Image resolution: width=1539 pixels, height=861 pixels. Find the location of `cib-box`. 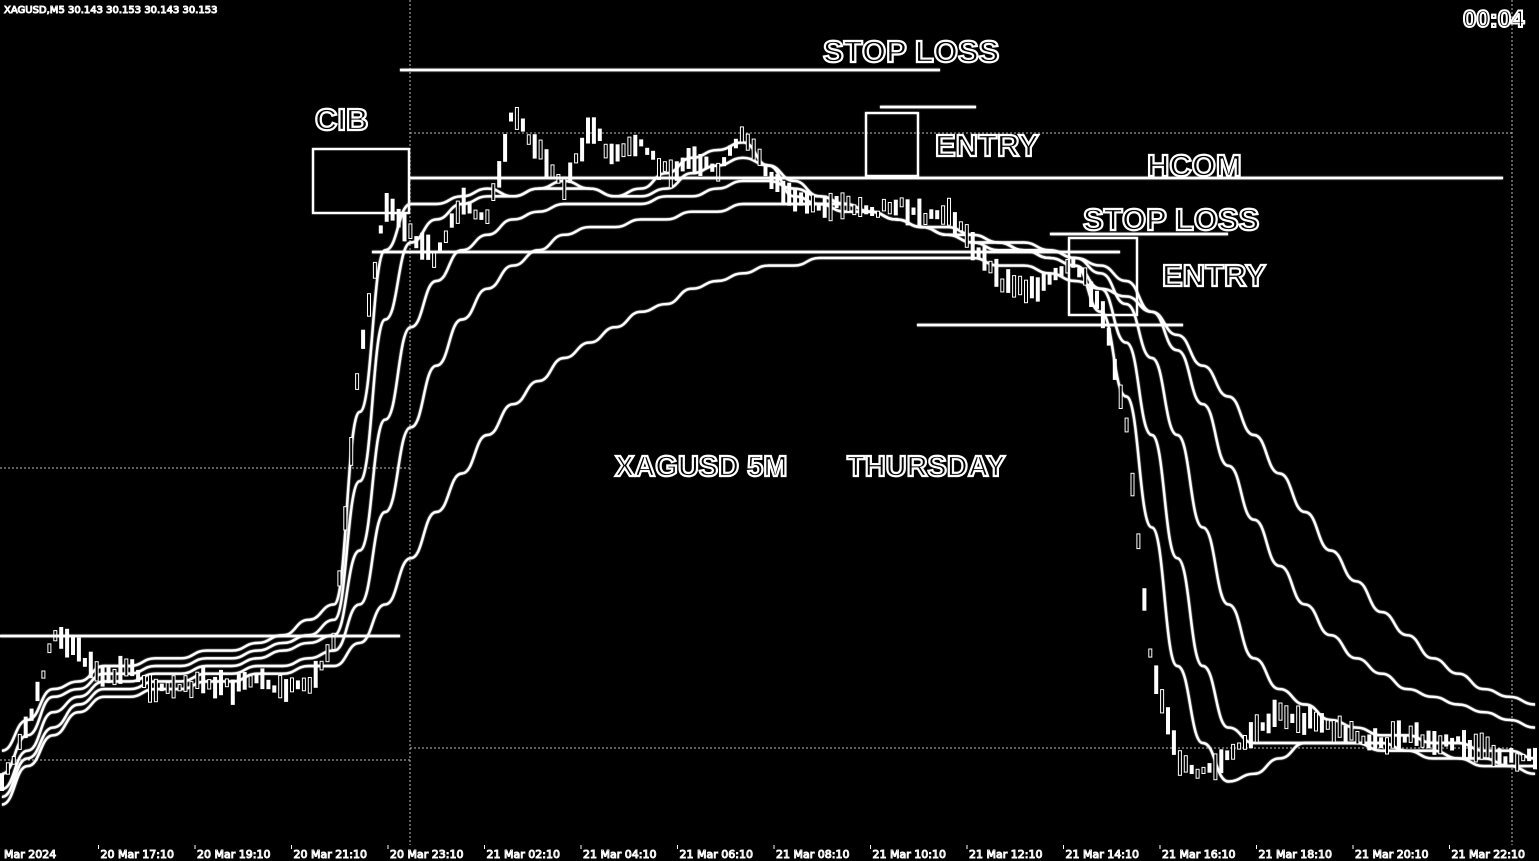

cib-box is located at coordinates (361, 181).